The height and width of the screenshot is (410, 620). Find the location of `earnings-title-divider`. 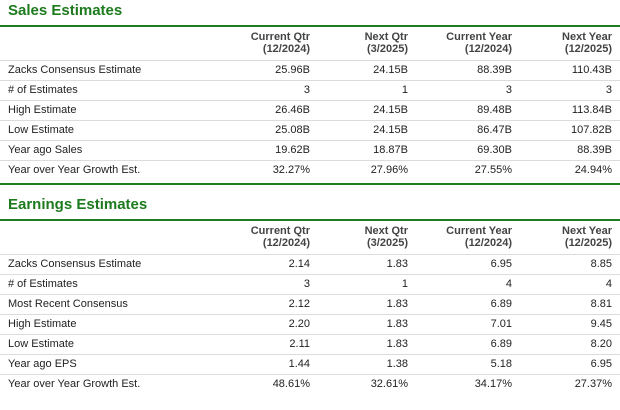

earnings-title-divider is located at coordinates (310, 220).